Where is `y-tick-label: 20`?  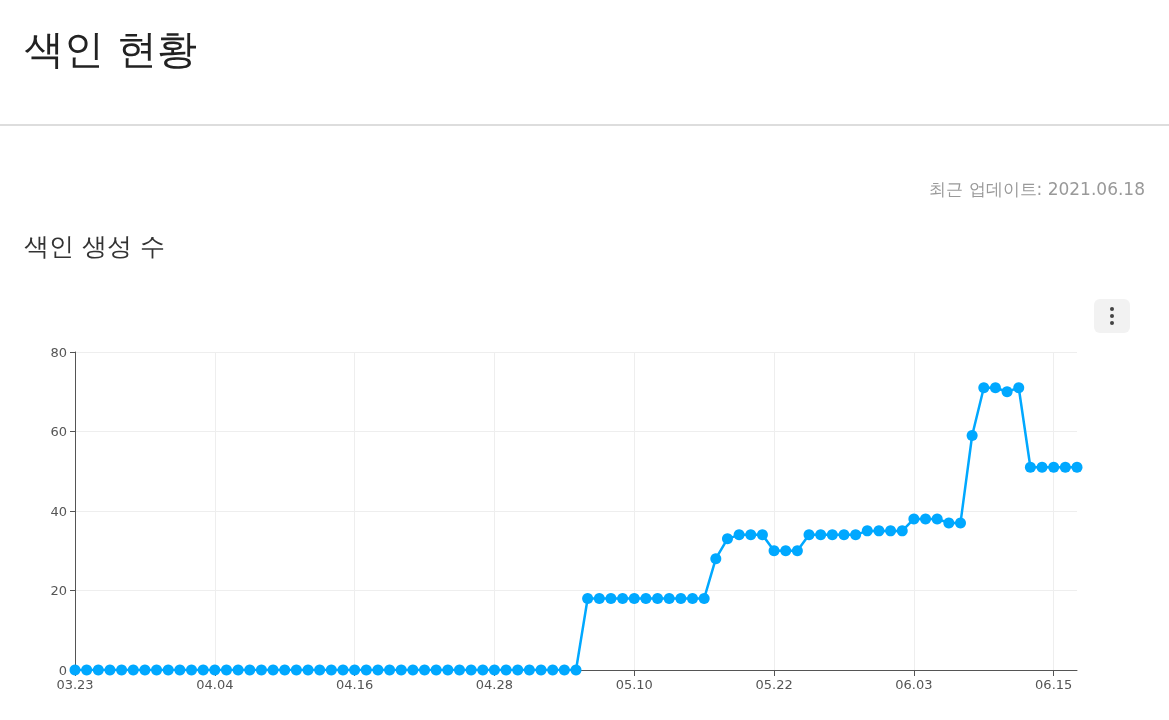
y-tick-label: 20 is located at coordinates (58, 590).